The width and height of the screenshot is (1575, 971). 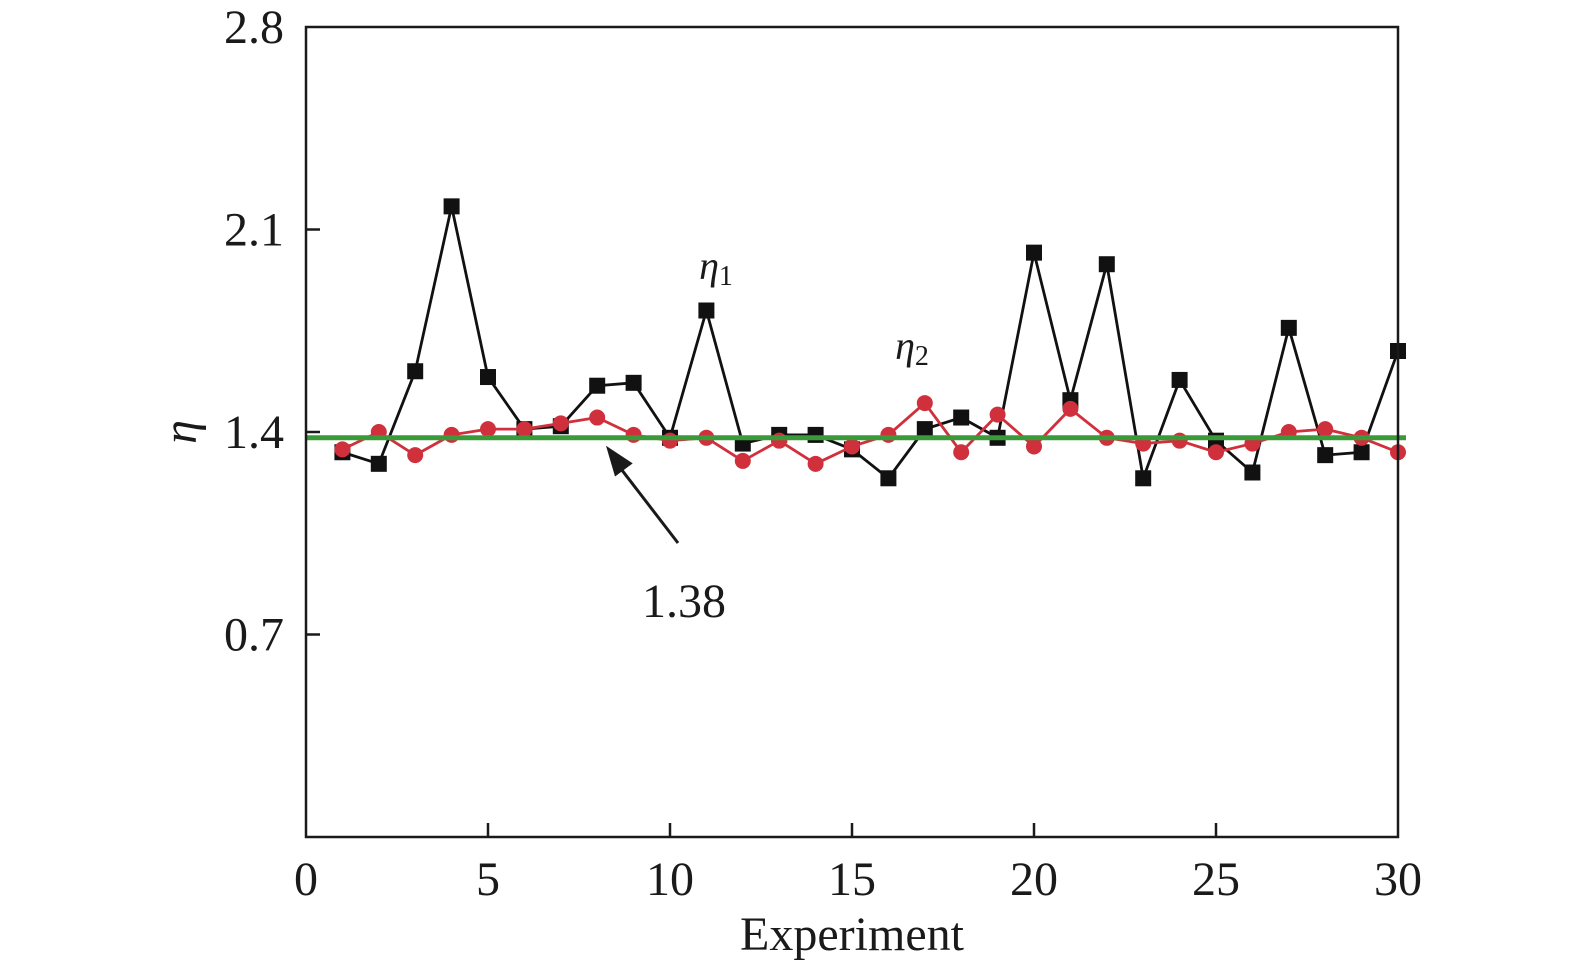 I want to click on y-tick-label: 0.7, so click(x=254, y=635).